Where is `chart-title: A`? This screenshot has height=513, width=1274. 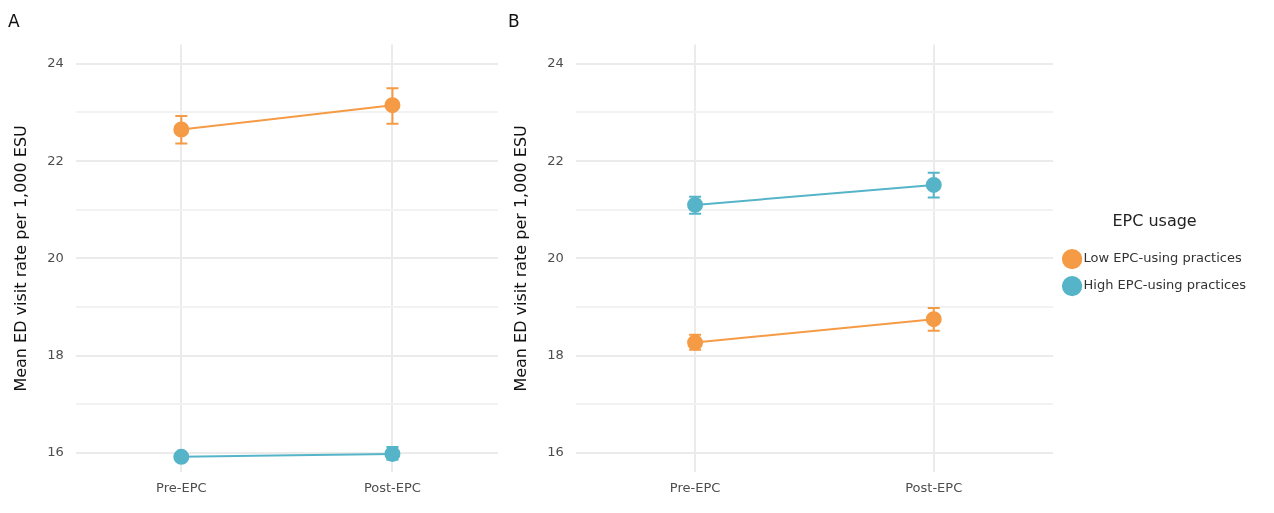 chart-title: A is located at coordinates (14, 20).